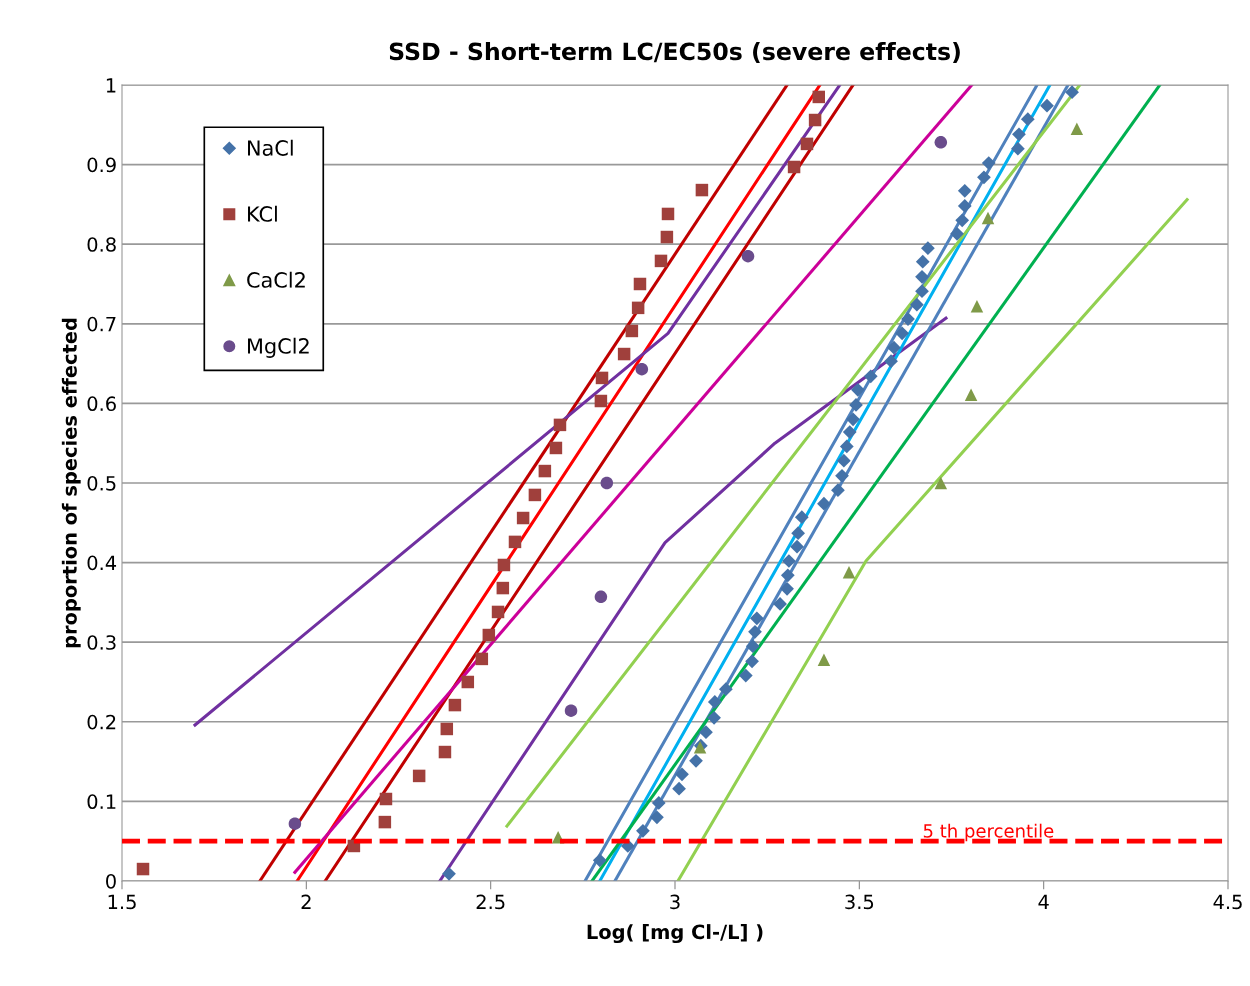  What do you see at coordinates (490, 902) in the screenshot?
I see `x-tick-label: 2.5` at bounding box center [490, 902].